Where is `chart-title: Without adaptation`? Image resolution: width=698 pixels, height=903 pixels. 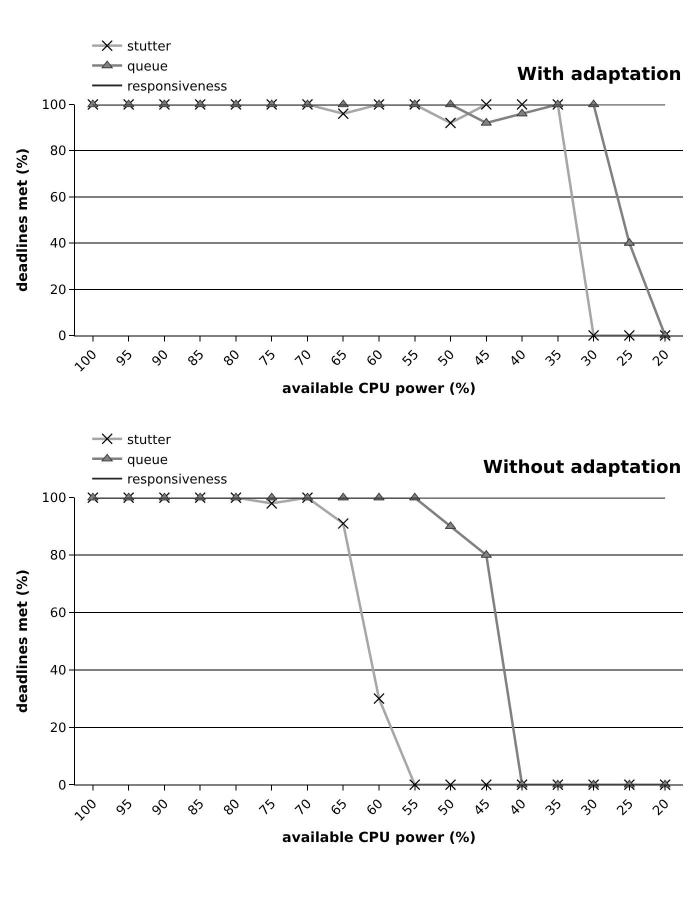
chart-title: Without adaptation is located at coordinates (582, 467).